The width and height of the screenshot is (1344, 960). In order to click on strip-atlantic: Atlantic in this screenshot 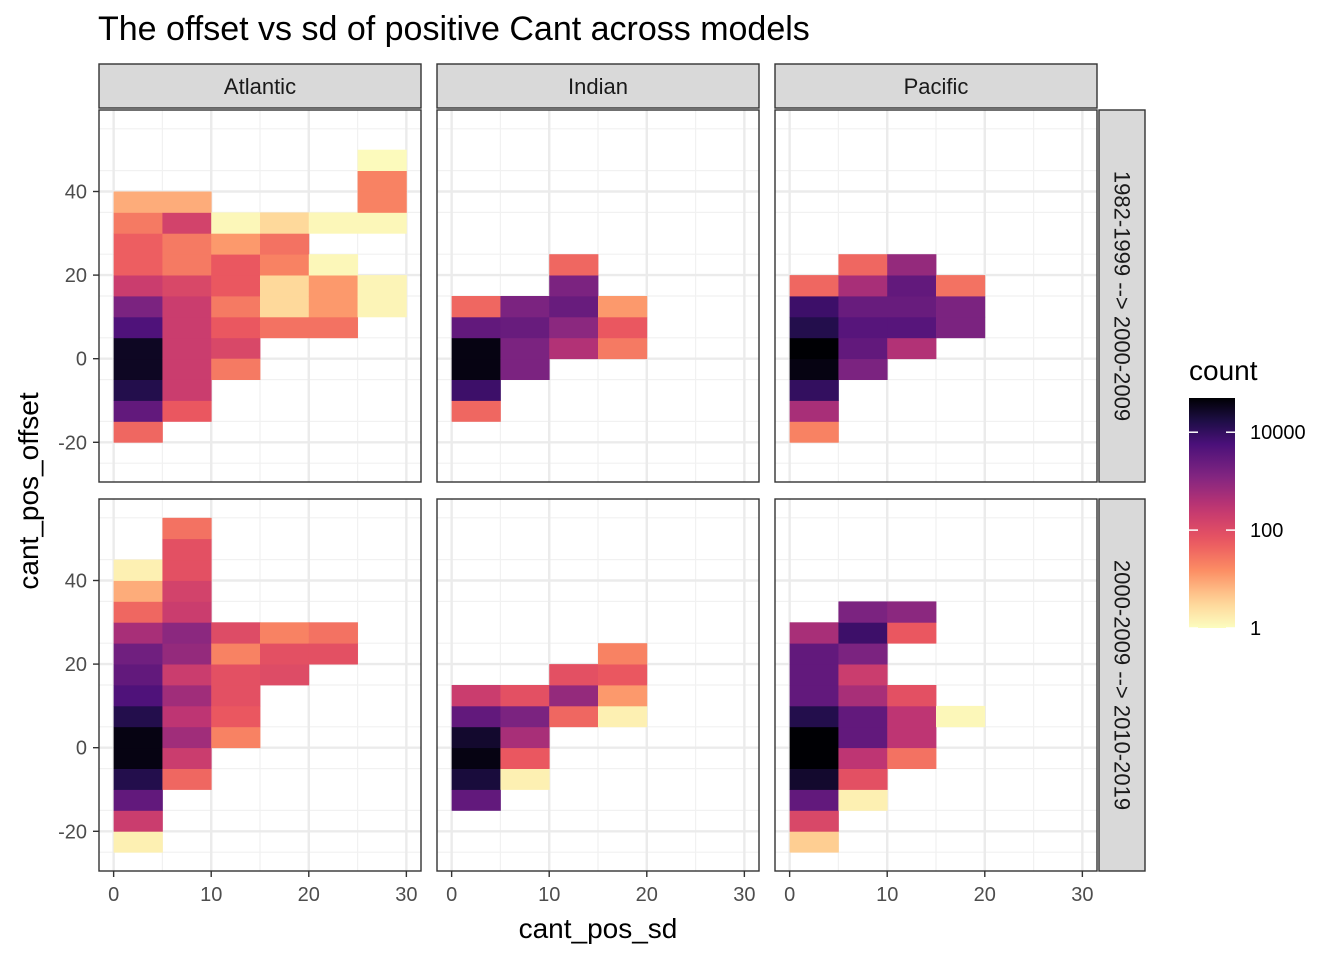, I will do `click(260, 86)`.